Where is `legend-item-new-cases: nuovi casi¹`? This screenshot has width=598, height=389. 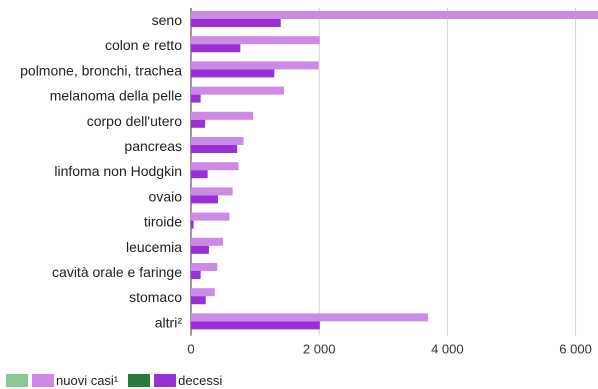 legend-item-new-cases: nuovi casi¹ is located at coordinates (62, 380).